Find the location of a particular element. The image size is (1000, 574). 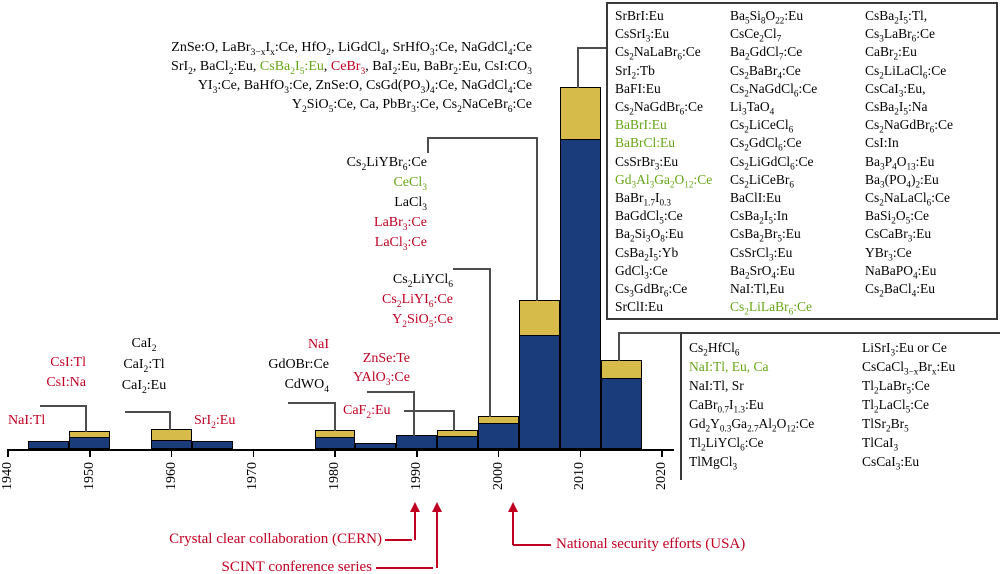

material-item: CsI:Tl is located at coordinates (68, 362).